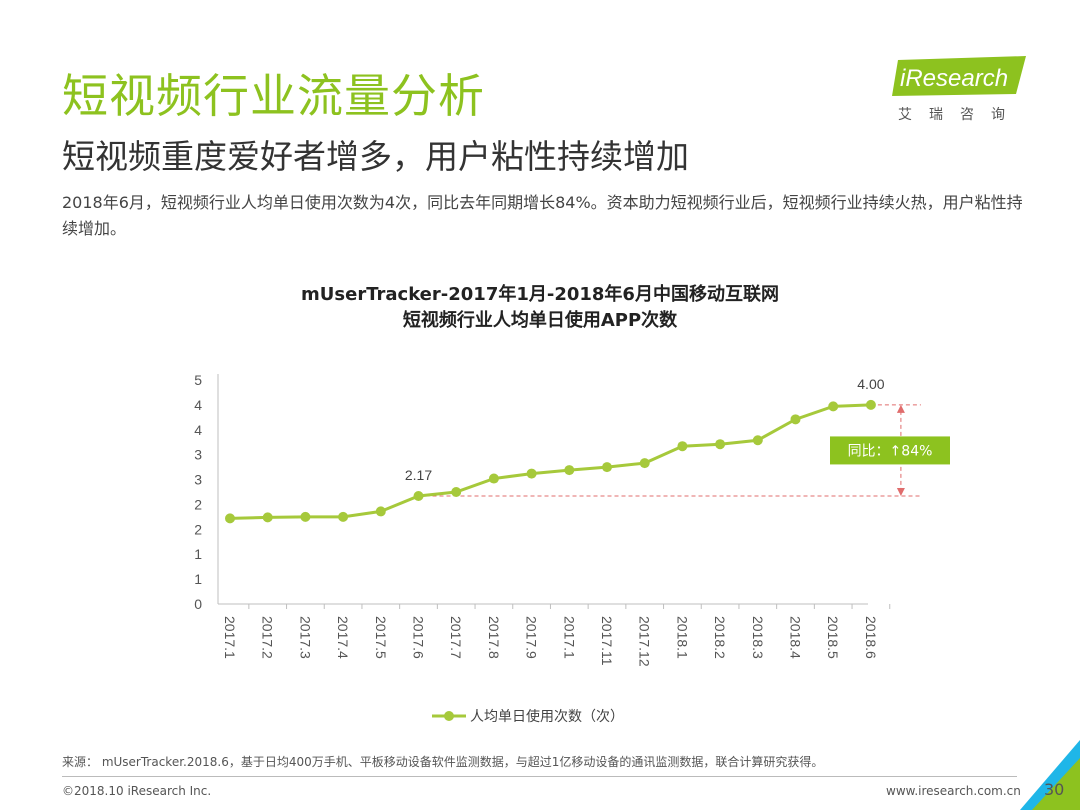  What do you see at coordinates (494, 637) in the screenshot?
I see `x-tick-label: 2017.8` at bounding box center [494, 637].